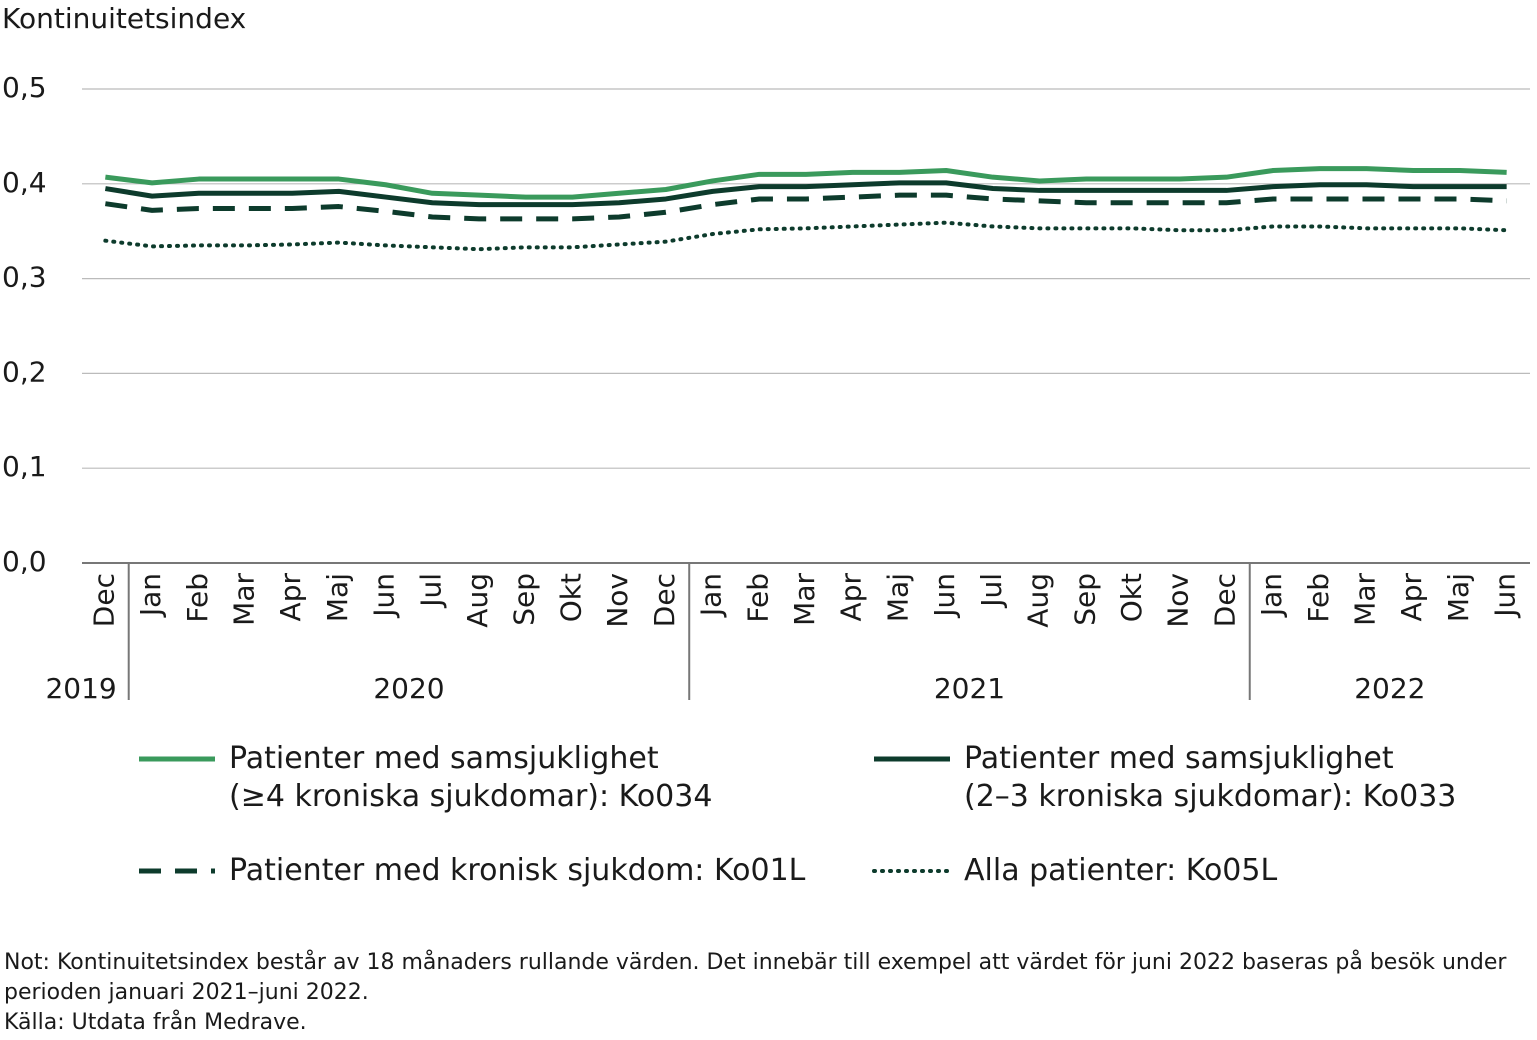 The image size is (1537, 1040). I want to click on legend-label: Patienter med kronisk sjukdom: Ko01L, so click(517, 870).